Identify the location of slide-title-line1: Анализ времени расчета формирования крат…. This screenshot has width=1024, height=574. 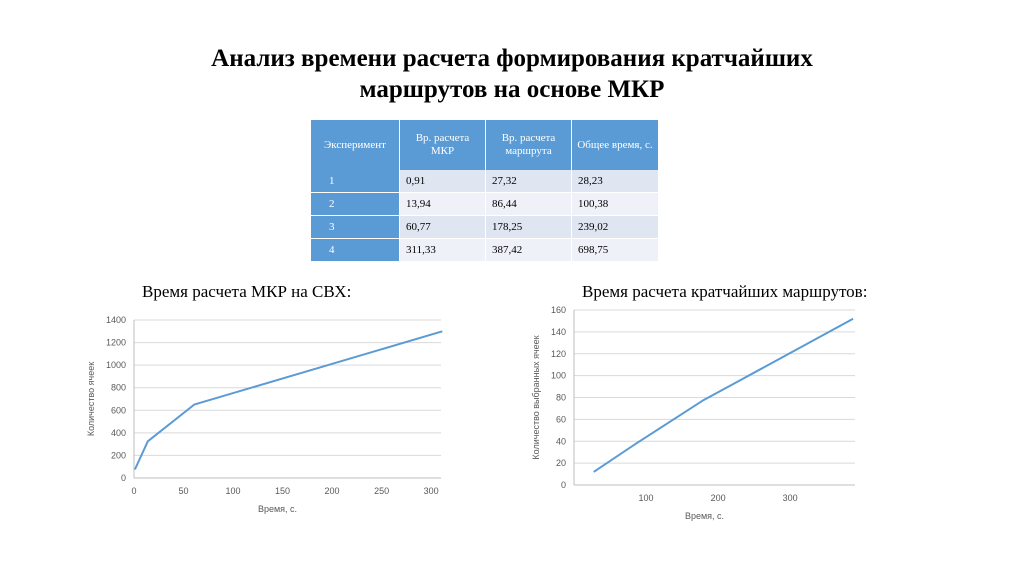
(512, 58).